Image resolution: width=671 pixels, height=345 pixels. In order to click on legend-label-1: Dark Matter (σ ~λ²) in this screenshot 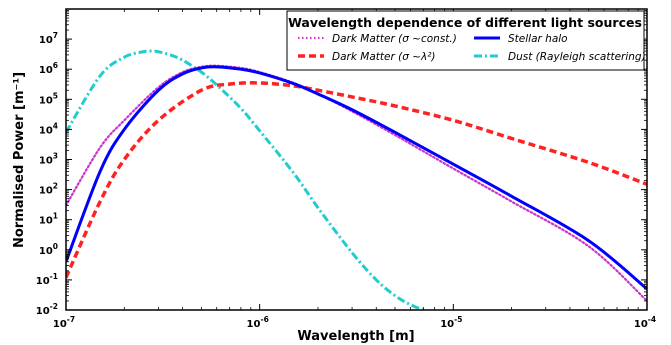, I will do `click(384, 57)`.